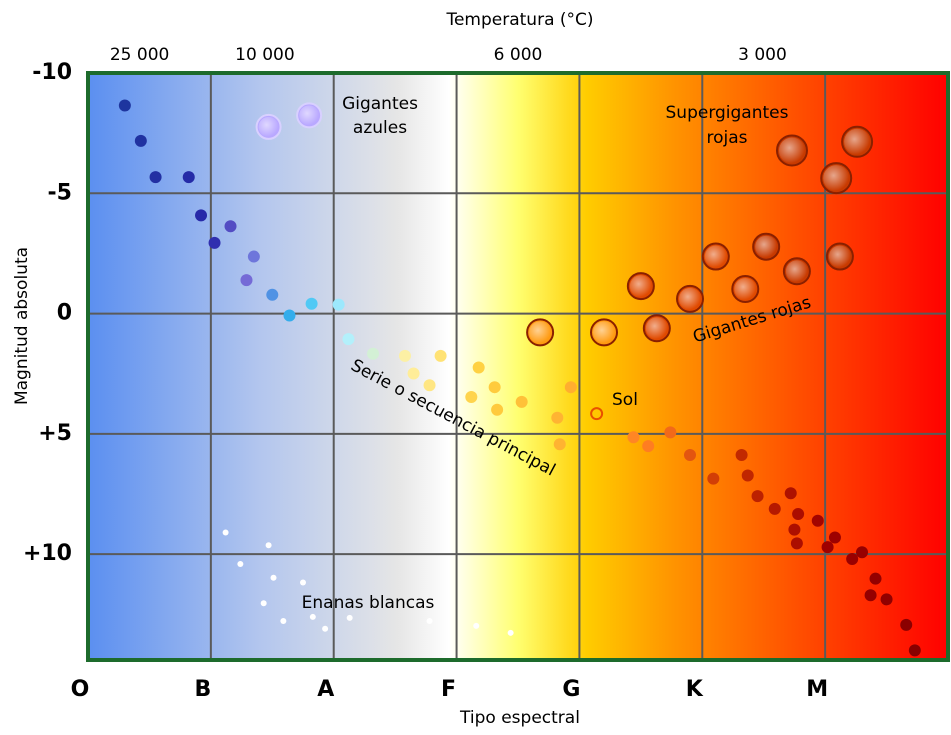  Describe the element at coordinates (817, 689) in the screenshot. I see `x-tick-label: M` at that location.